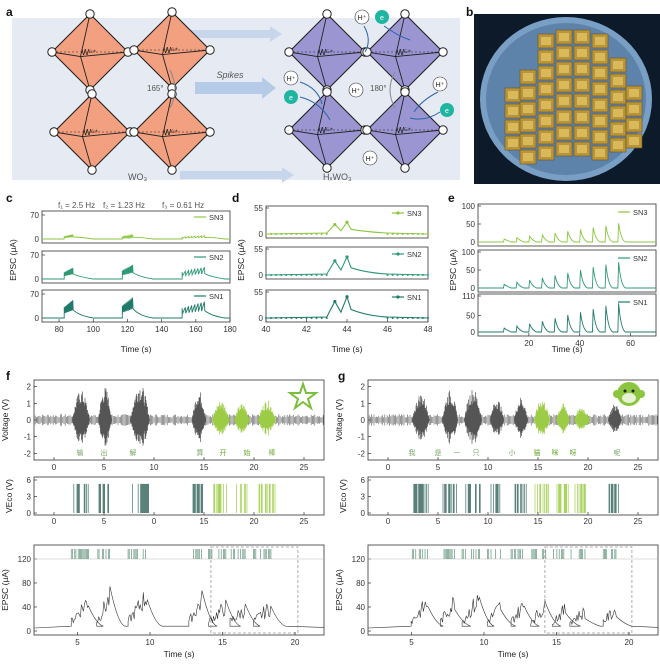 The width and height of the screenshot is (660, 665). What do you see at coordinates (588, 590) in the screenshot?
I see `highlight-box` at bounding box center [588, 590].